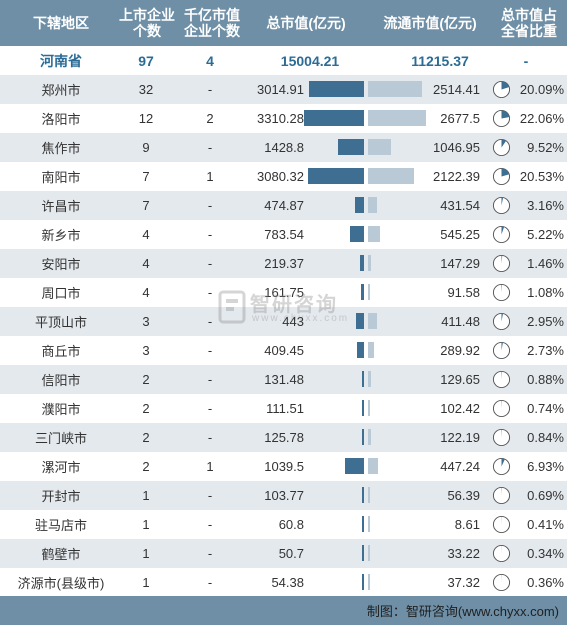 The width and height of the screenshot is (567, 625). I want to click on row-float-market-value: 2677.5, so click(460, 118).